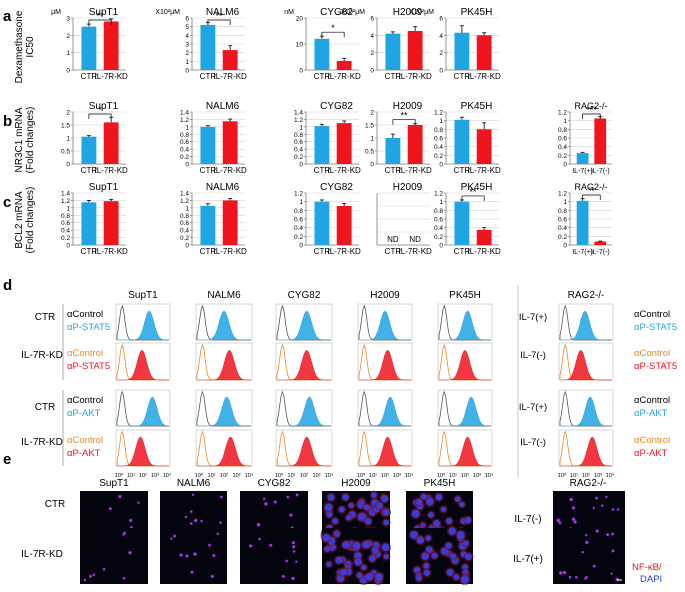 The width and height of the screenshot is (685, 592). What do you see at coordinates (489, 475) in the screenshot?
I see `flow-x-tick: 10⁴` at bounding box center [489, 475].